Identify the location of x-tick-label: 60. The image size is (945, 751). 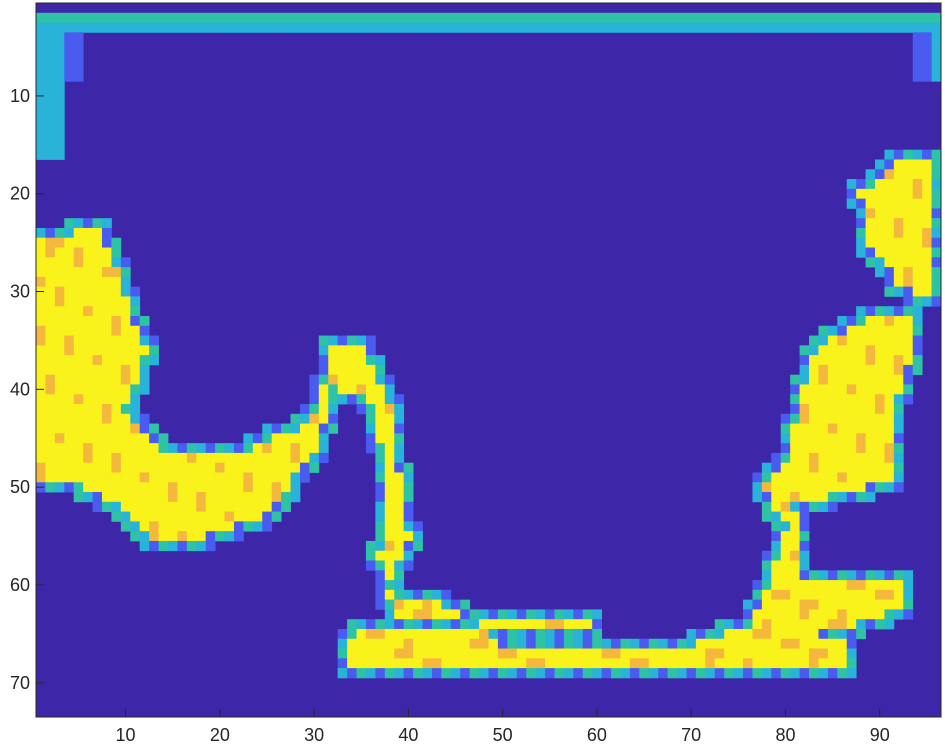
(597, 735).